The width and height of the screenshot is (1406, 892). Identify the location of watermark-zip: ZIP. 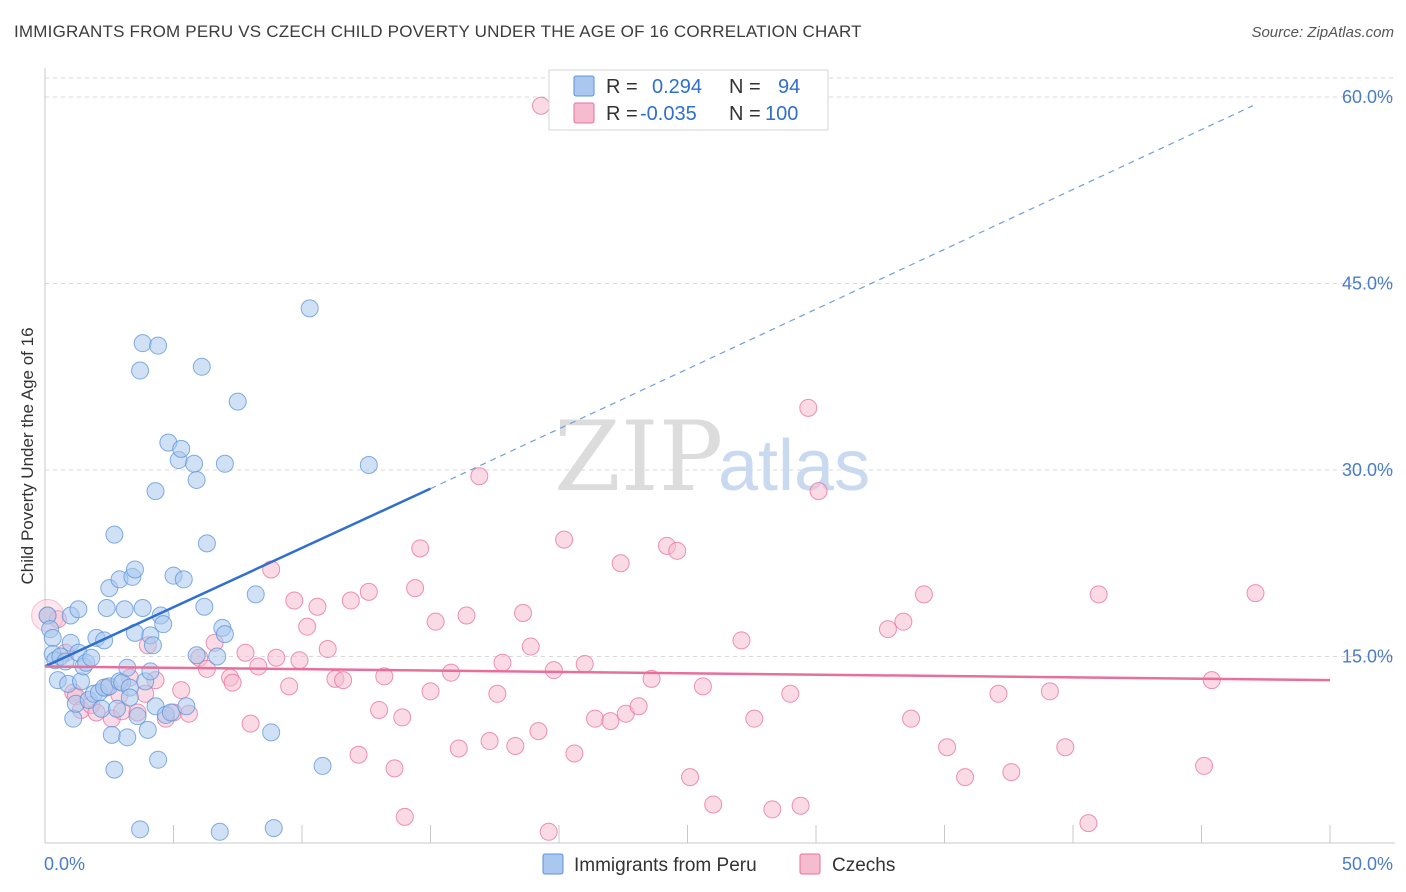
(638, 457).